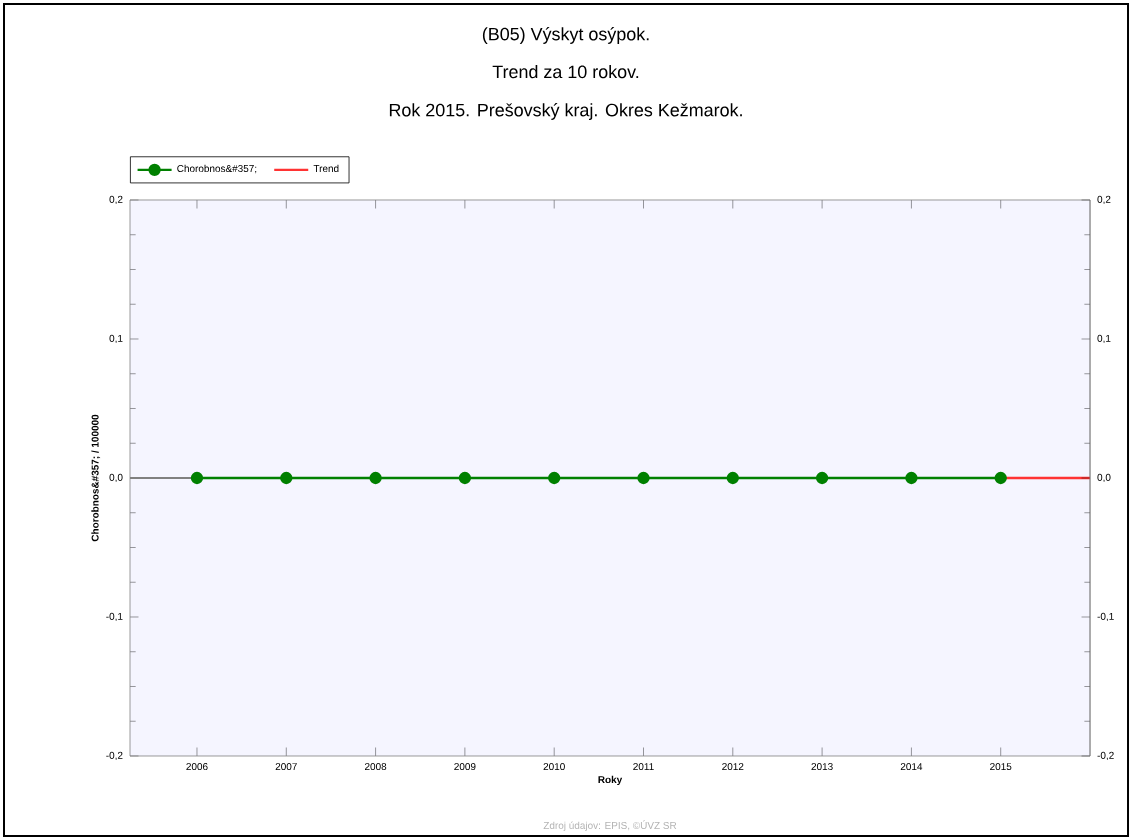  What do you see at coordinates (565, 111) in the screenshot?
I see `text: Rok 2015. Prešovský kraj. Okres Kežmarok.` at bounding box center [565, 111].